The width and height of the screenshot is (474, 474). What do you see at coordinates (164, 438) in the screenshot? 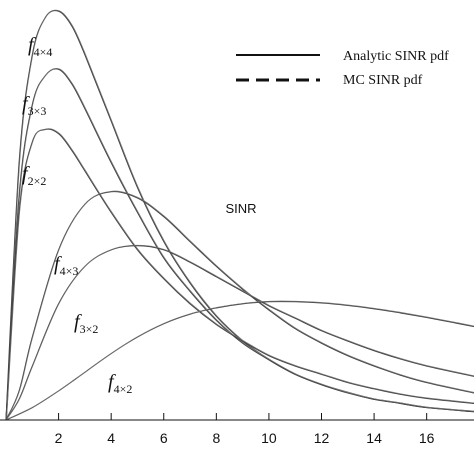
I see `x-tick-label-6: 6` at bounding box center [164, 438].